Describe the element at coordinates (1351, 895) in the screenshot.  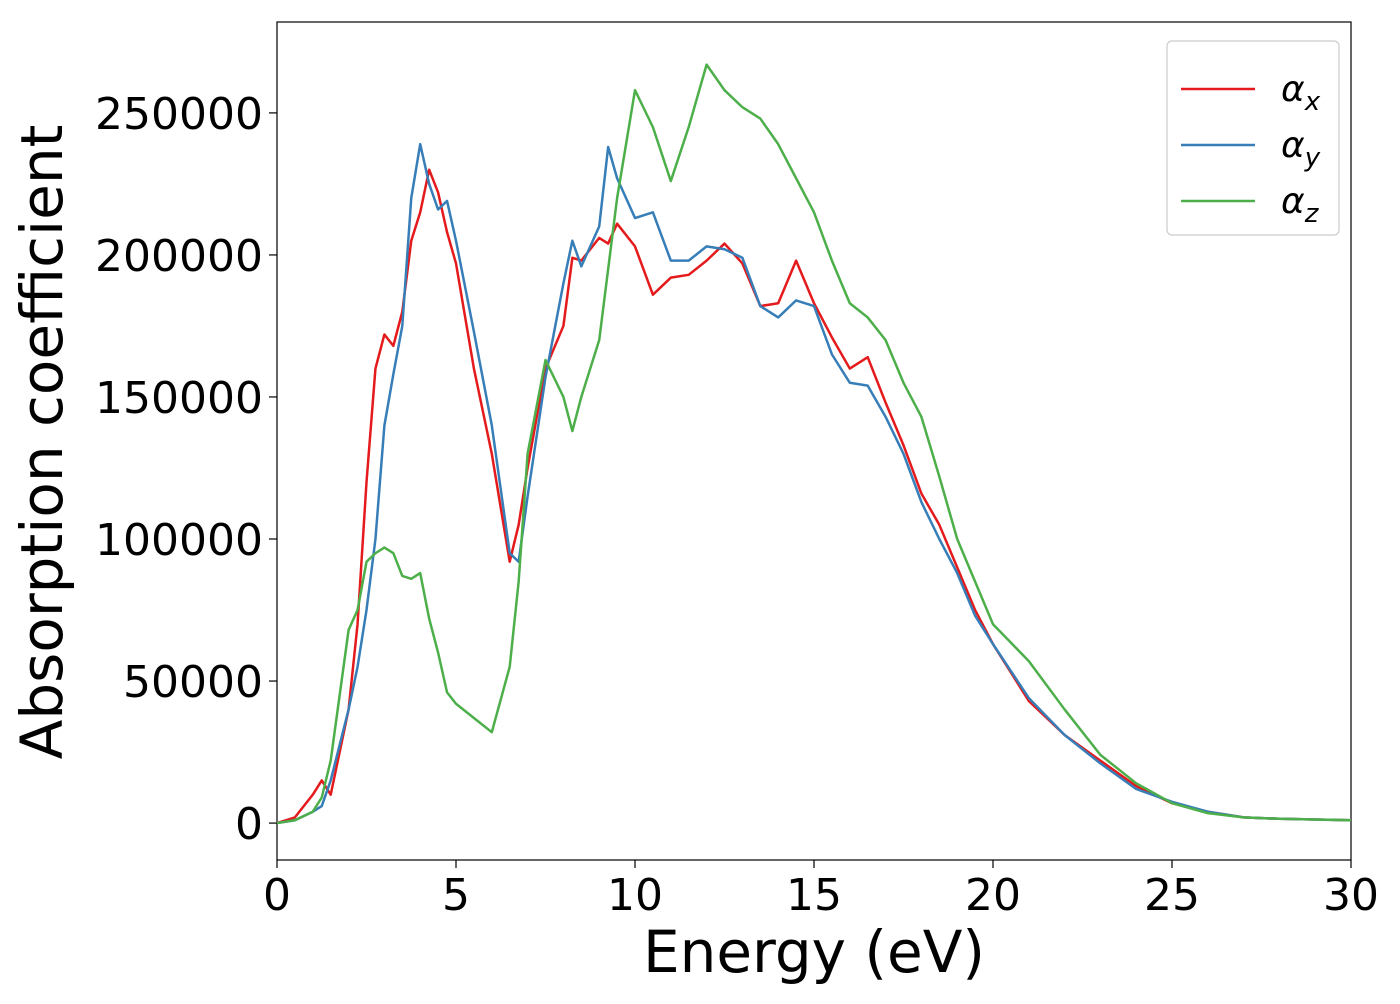
I see `x-tick-label: 30` at that location.